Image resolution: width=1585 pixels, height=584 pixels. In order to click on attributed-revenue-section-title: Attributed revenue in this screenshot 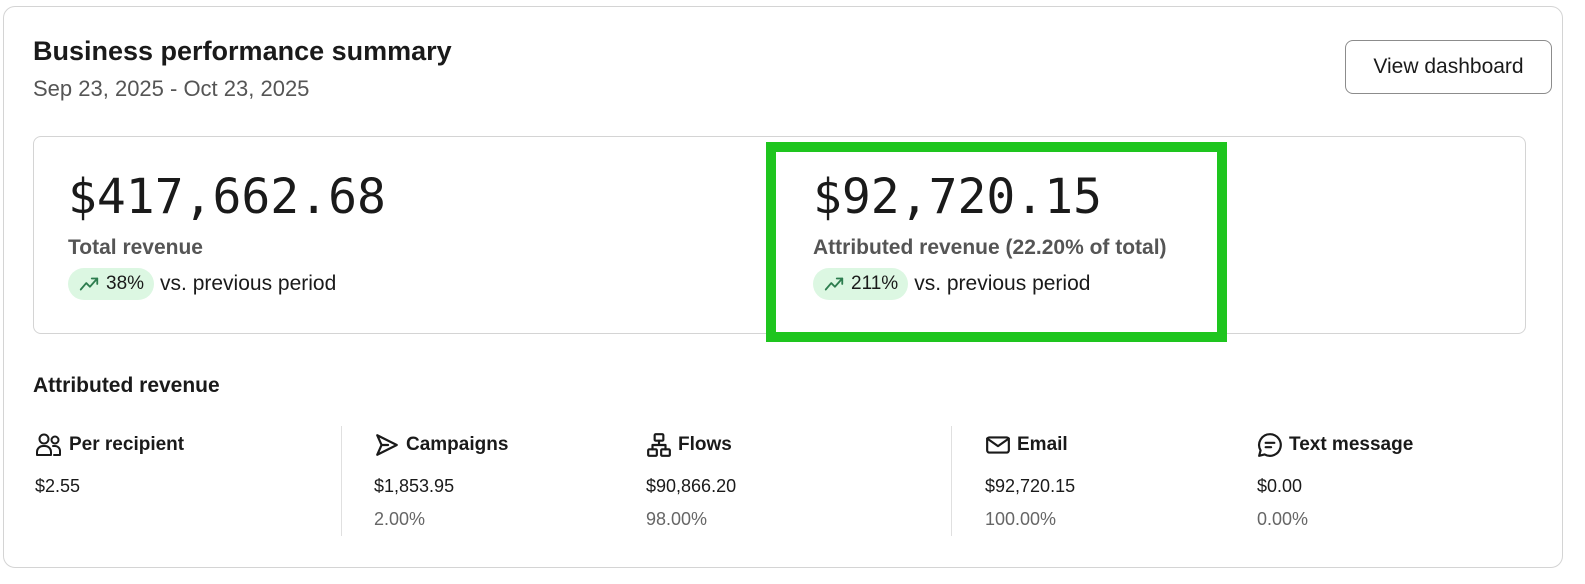, I will do `click(126, 385)`.